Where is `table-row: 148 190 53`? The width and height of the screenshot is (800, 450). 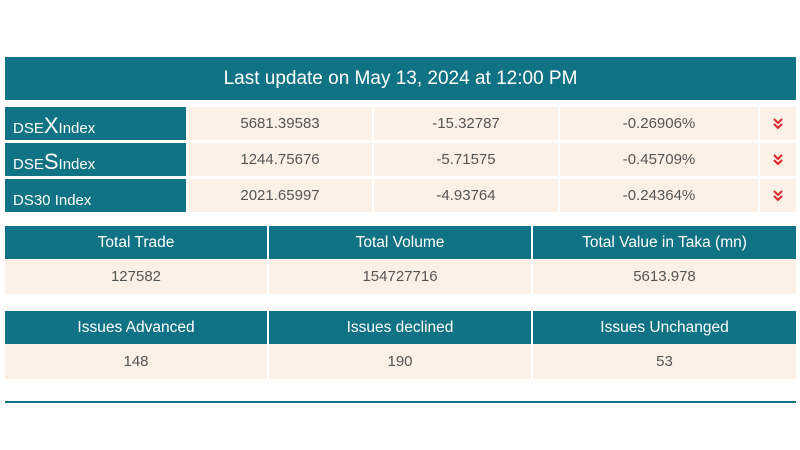 table-row: 148 190 53 is located at coordinates (400, 361).